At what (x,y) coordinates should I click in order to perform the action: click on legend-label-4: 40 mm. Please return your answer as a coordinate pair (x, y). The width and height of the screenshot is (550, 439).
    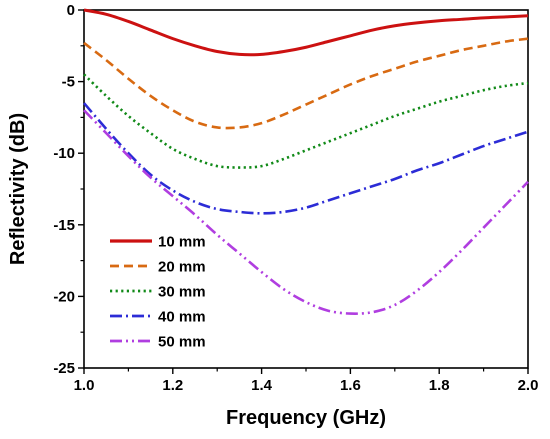
    Looking at the image, I should click on (182, 317).